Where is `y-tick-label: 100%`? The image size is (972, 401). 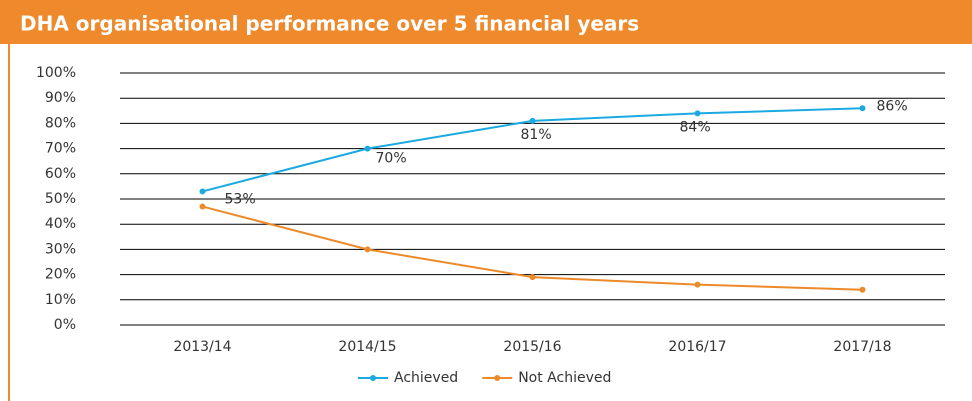
y-tick-label: 100% is located at coordinates (56, 73).